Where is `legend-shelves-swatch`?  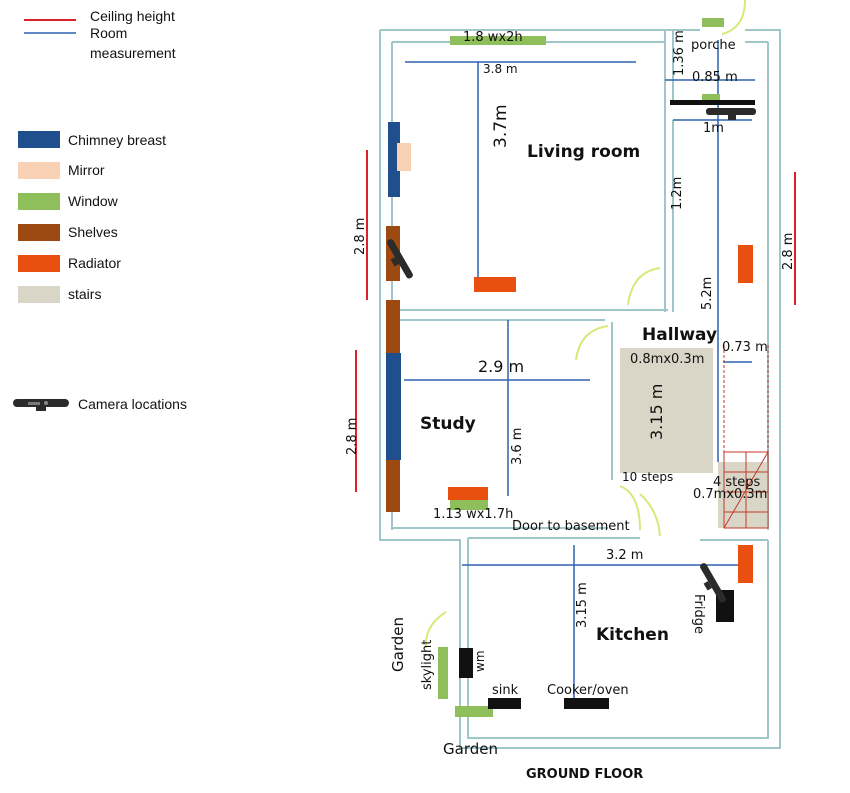
legend-shelves-swatch is located at coordinates (39, 232).